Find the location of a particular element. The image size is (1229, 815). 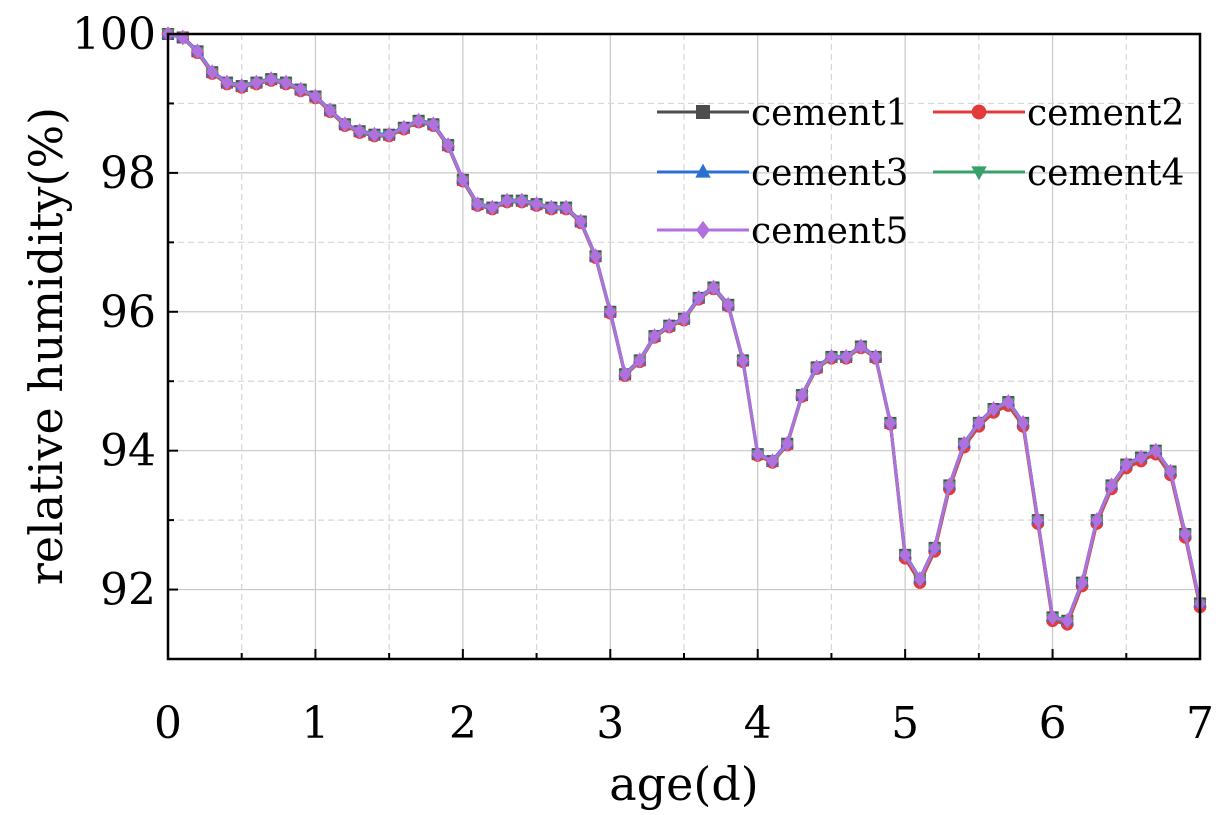

legend-label: cement1 is located at coordinates (829, 113).